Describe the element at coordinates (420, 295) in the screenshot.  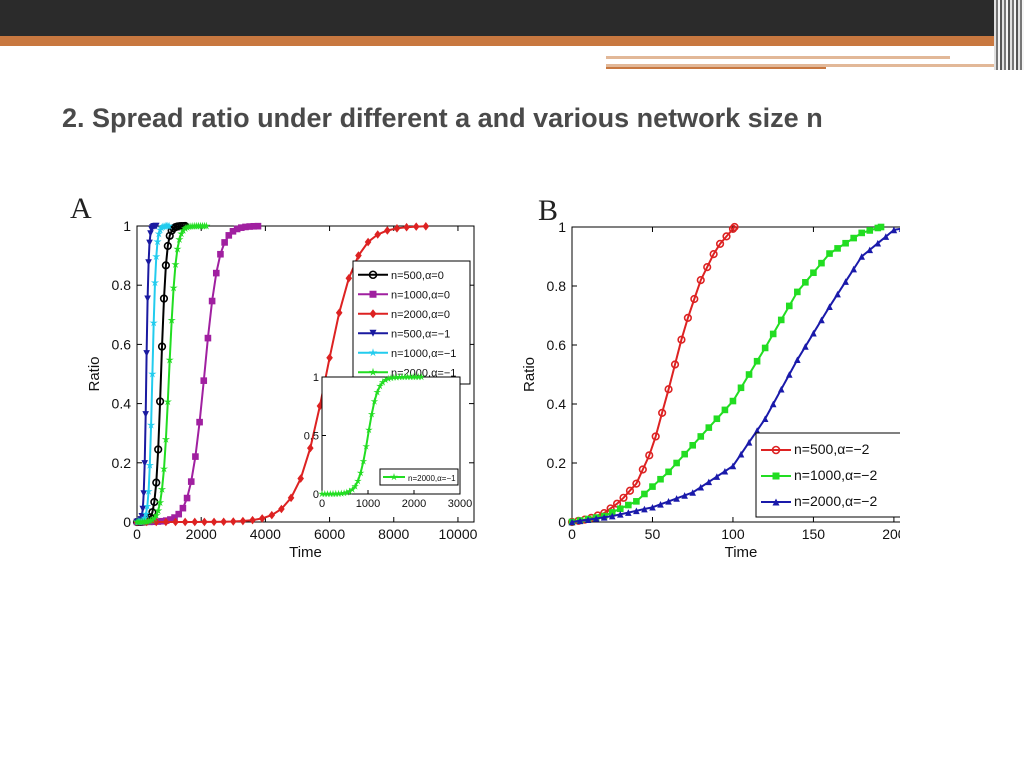
I see `legend-label: n=1000,α=0` at that location.